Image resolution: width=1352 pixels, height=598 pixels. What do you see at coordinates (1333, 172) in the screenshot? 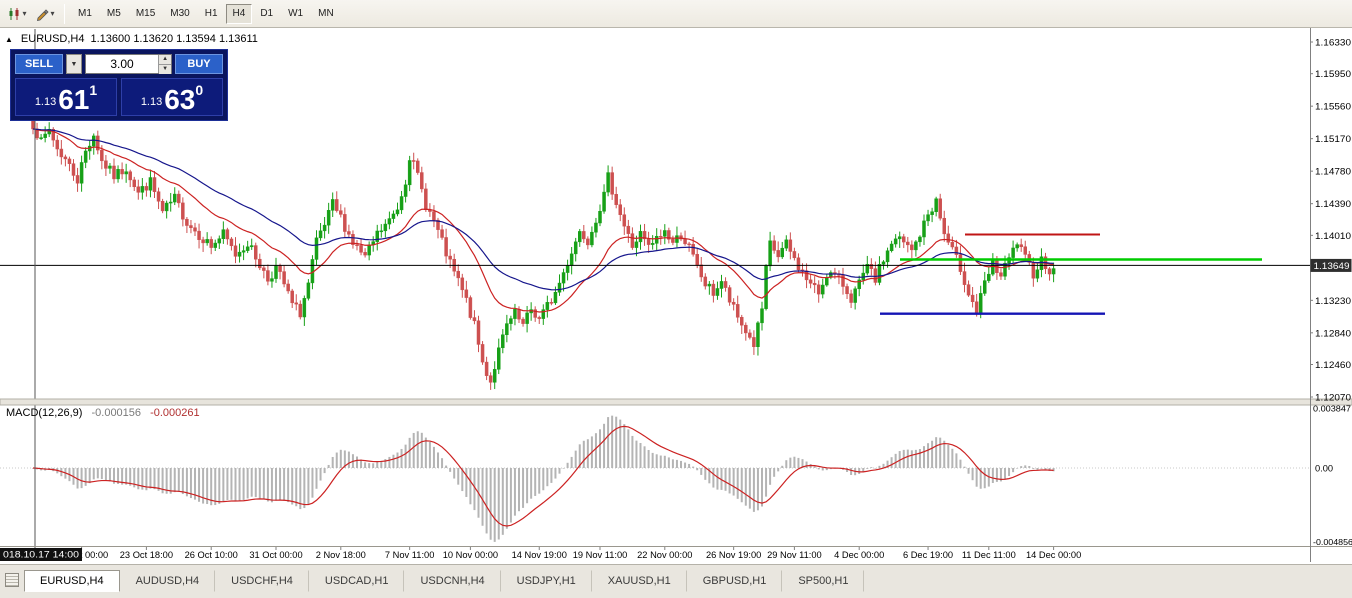
I see `svg-text: 1.14780` at bounding box center [1333, 172].